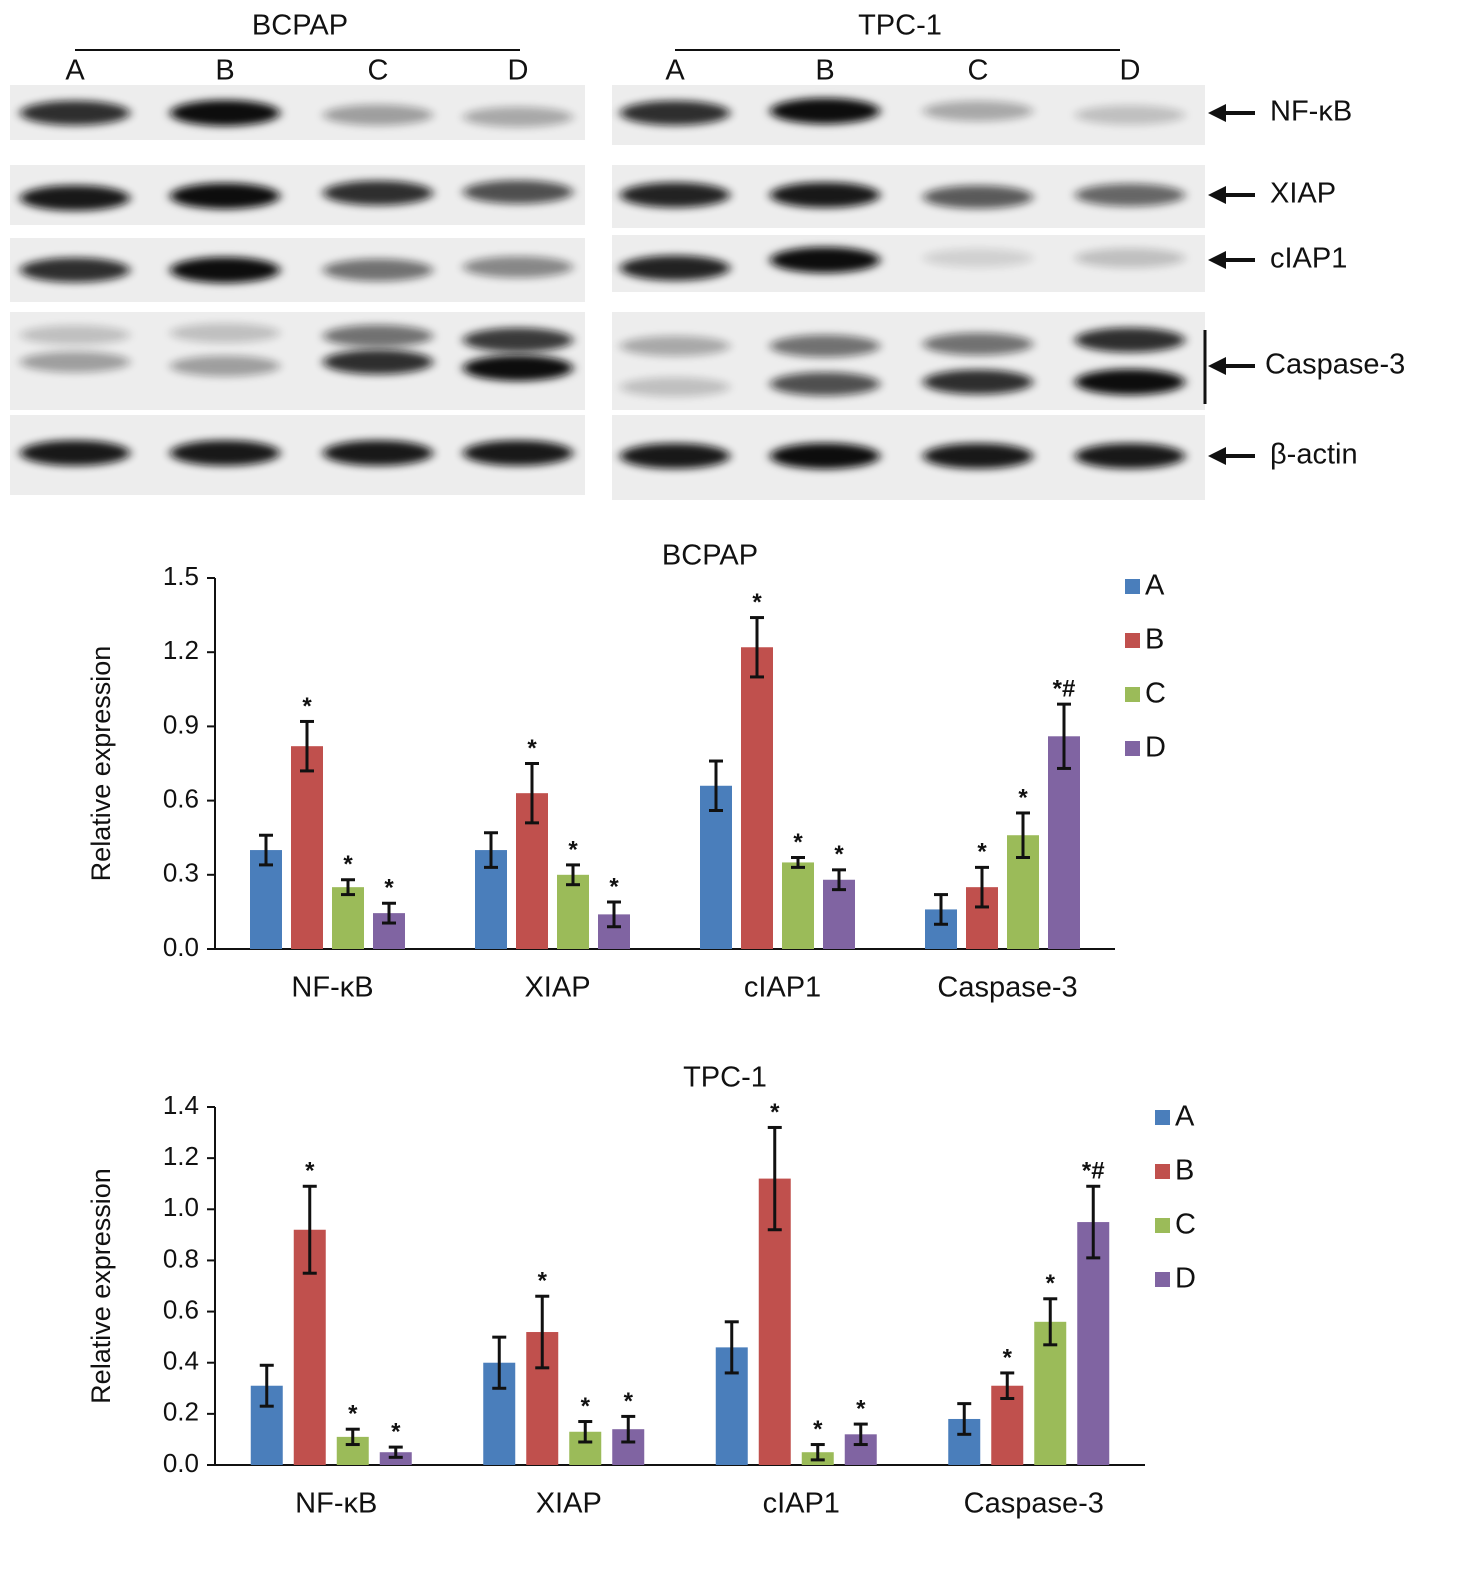  I want to click on lane-label: A, so click(75, 71).